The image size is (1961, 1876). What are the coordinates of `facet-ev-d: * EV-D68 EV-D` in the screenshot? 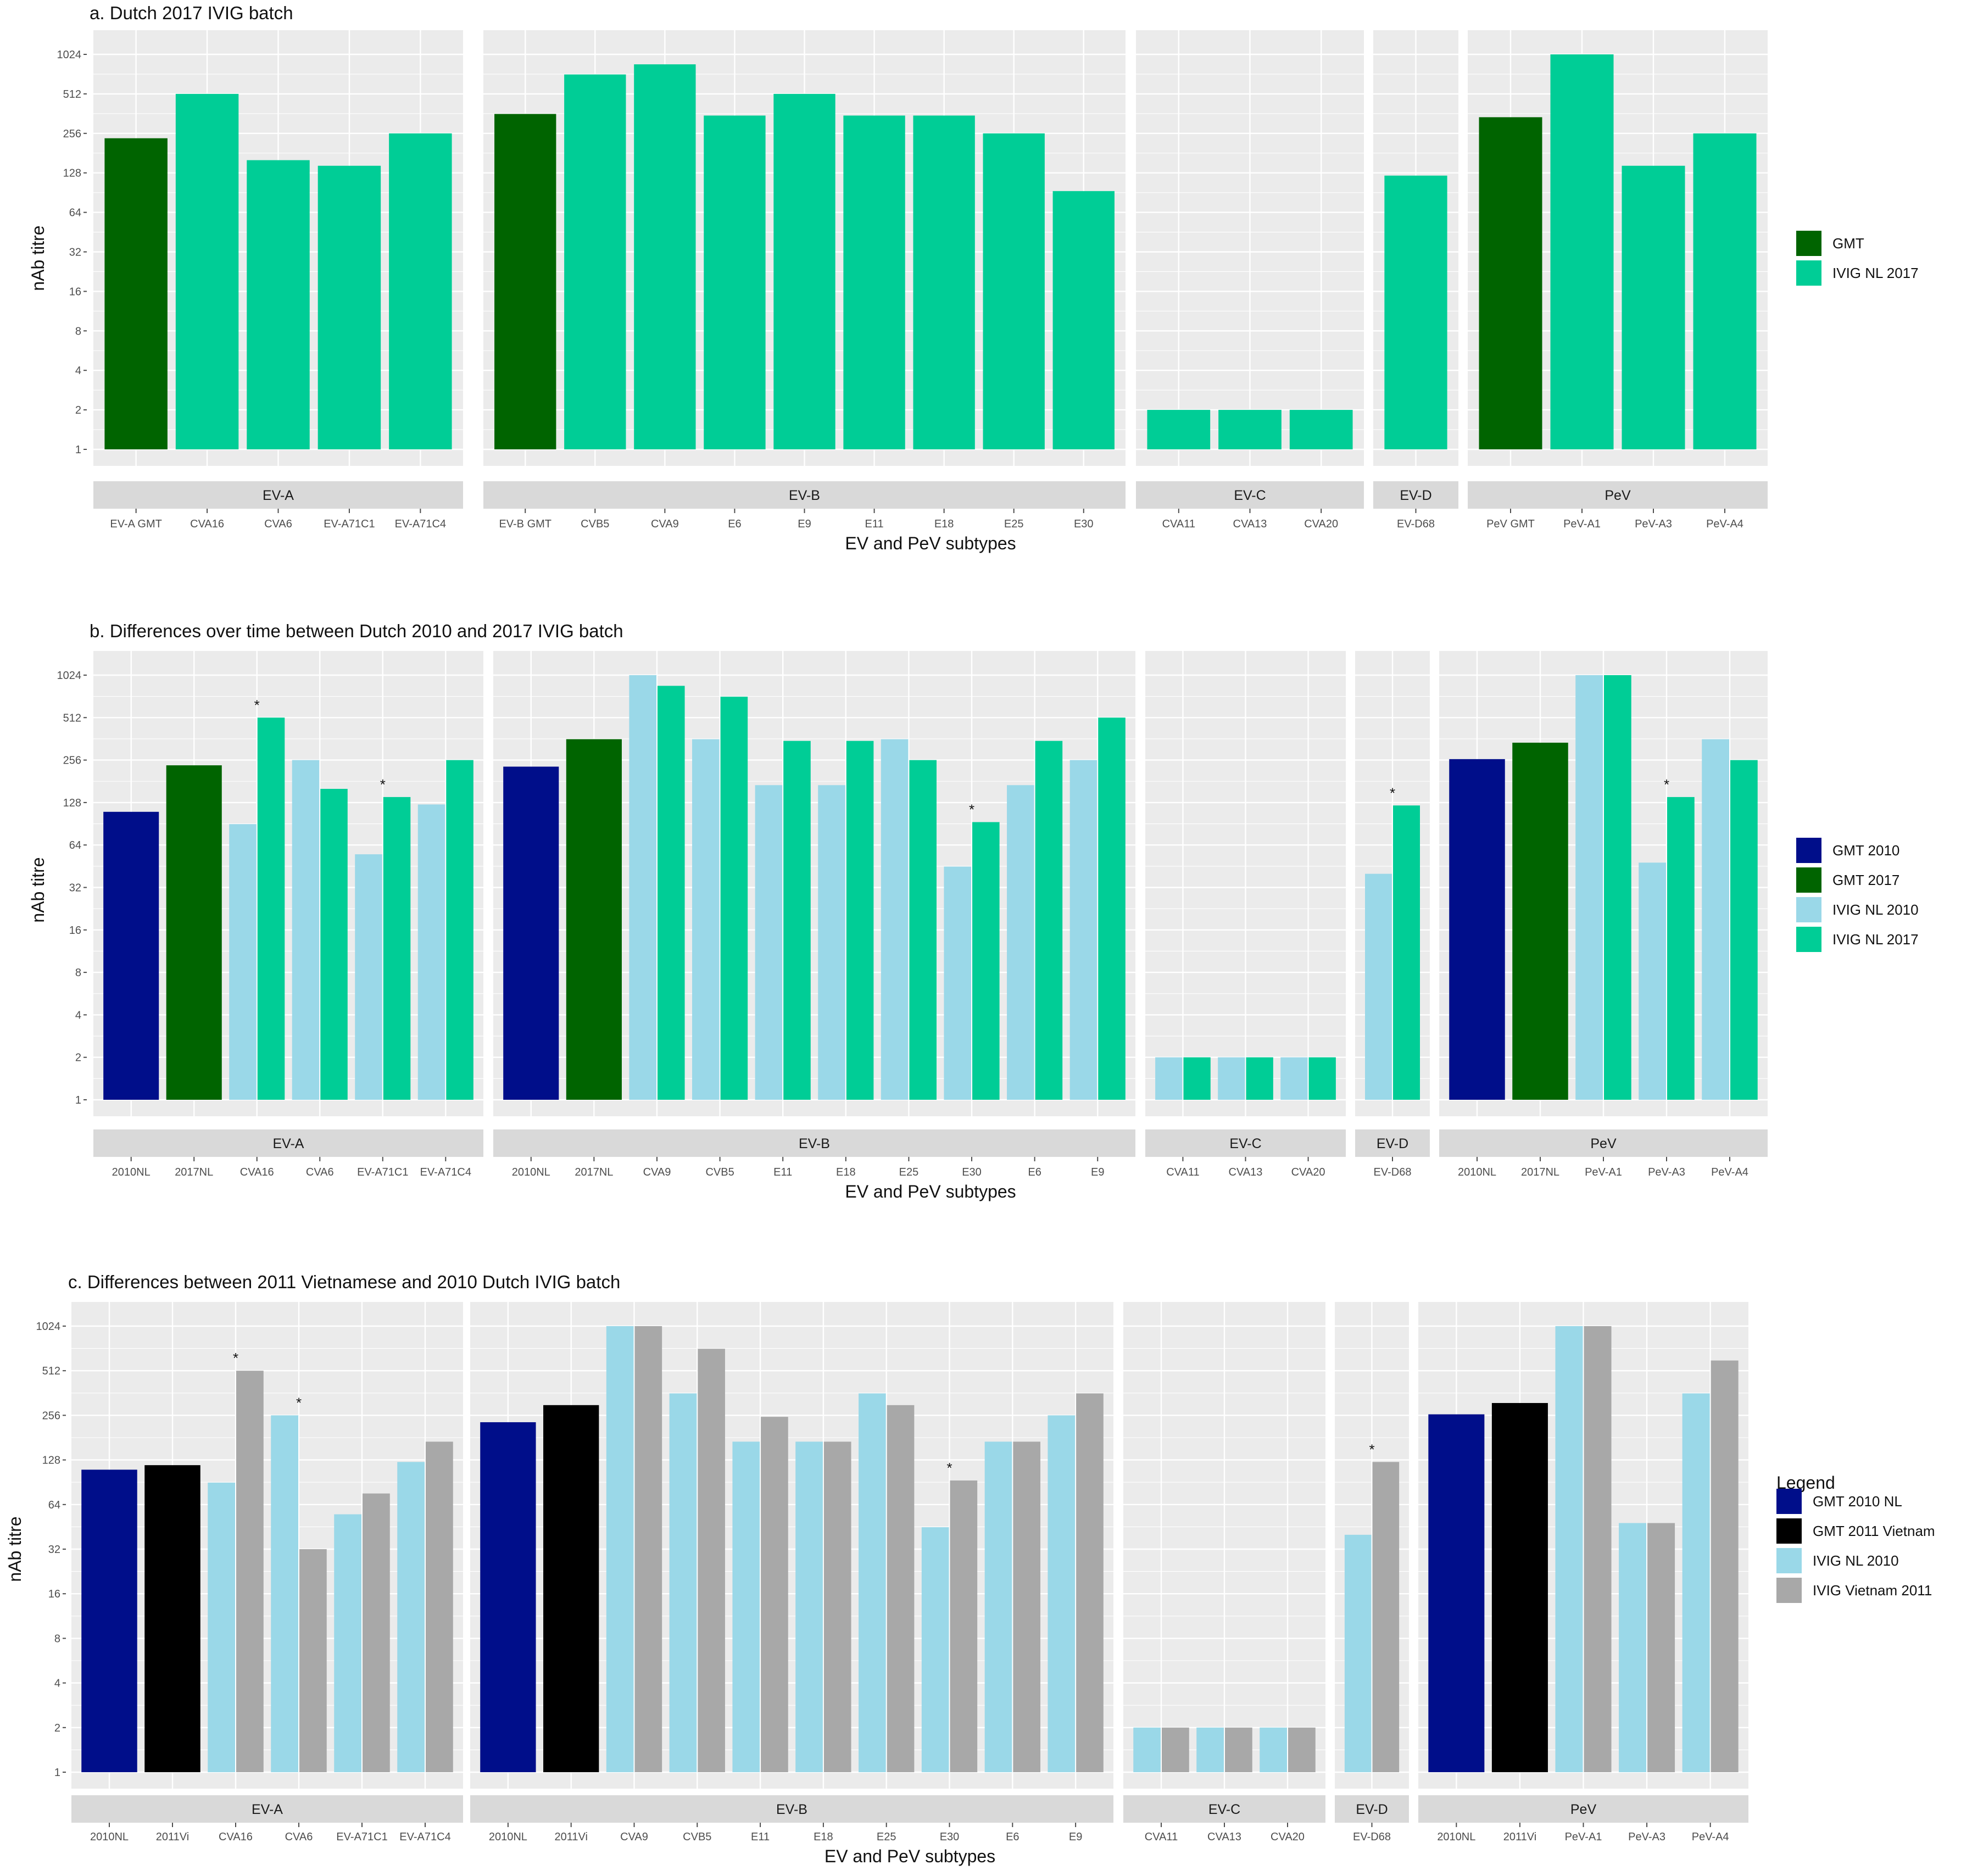 It's located at (1372, 1572).